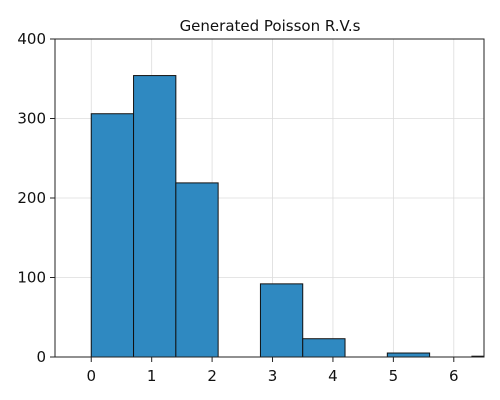 The height and width of the screenshot is (400, 500). I want to click on y-tick-label-1: 100, so click(31, 278).